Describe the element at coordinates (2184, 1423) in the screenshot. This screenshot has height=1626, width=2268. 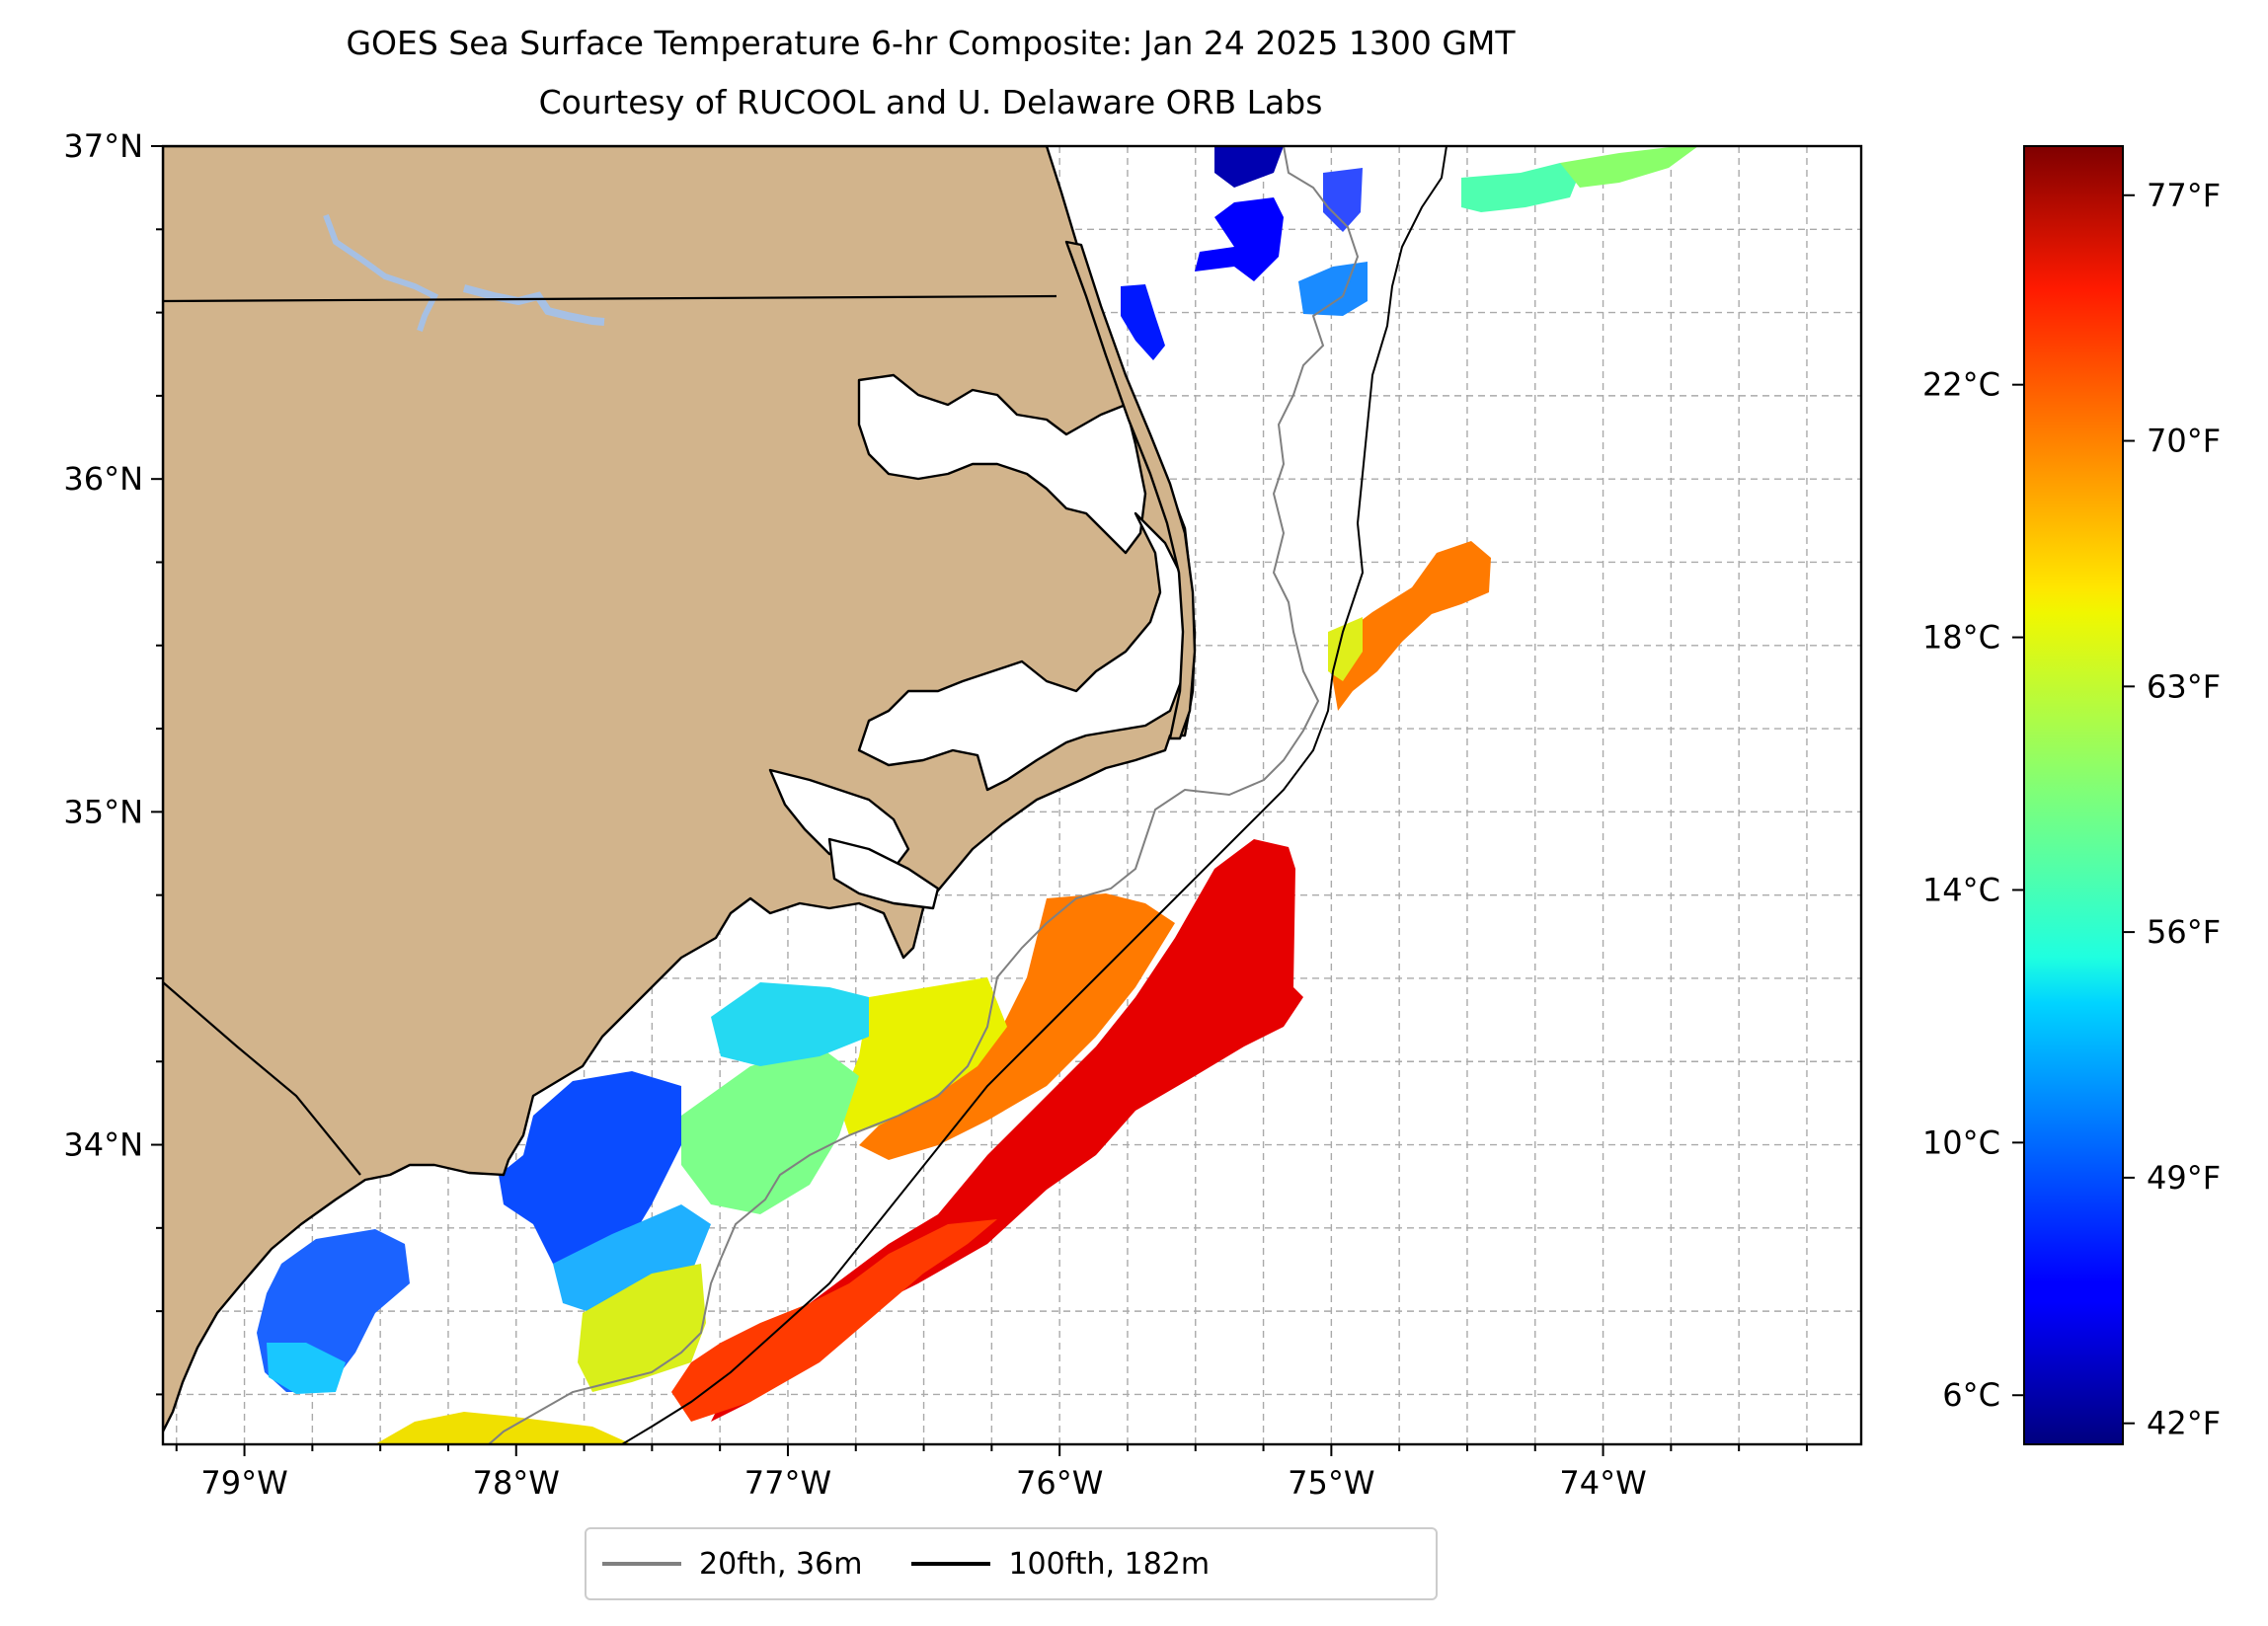
I see `fahrenheit-tick-label: 42°F` at that location.